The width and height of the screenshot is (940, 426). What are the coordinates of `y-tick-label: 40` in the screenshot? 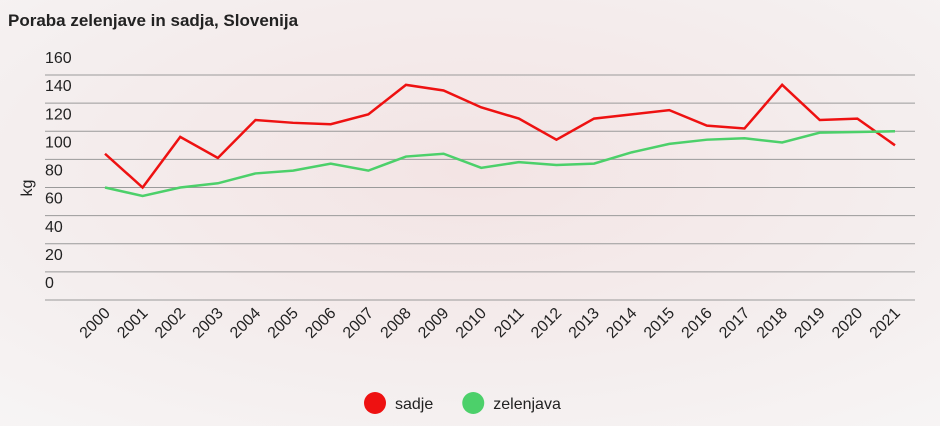 It's located at (54, 227).